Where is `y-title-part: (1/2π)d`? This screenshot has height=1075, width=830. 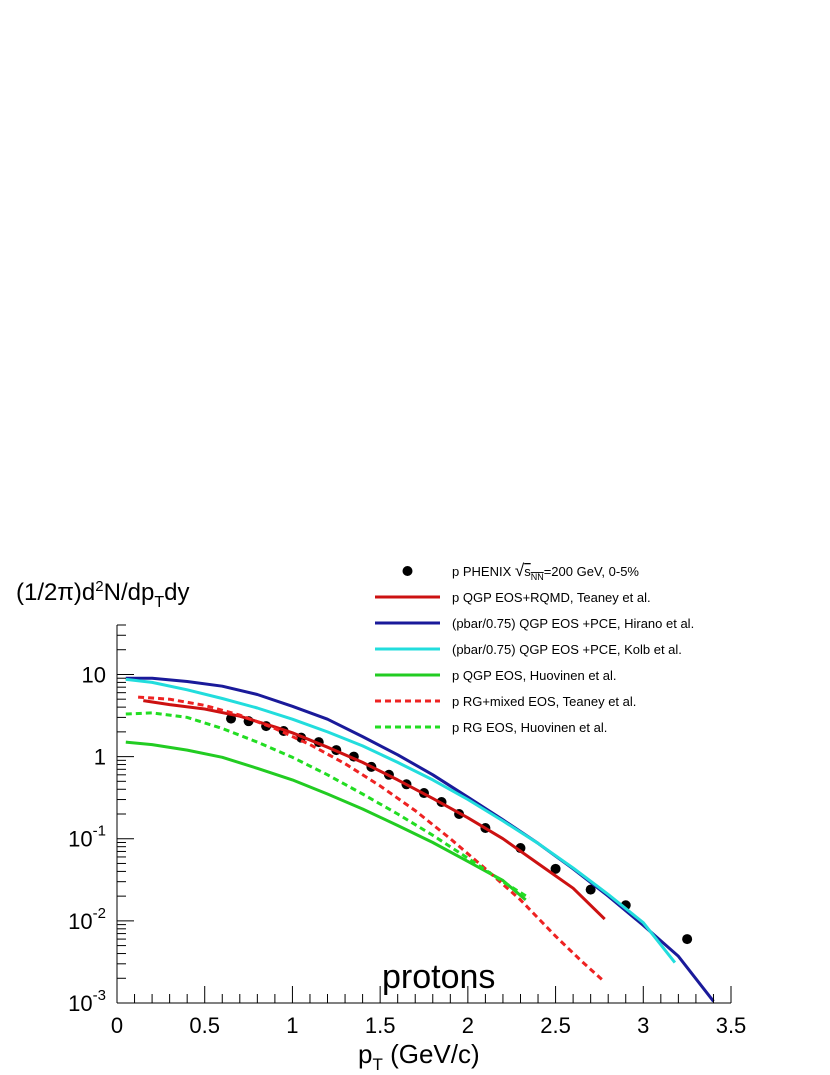 y-title-part: (1/2π)d is located at coordinates (55, 592).